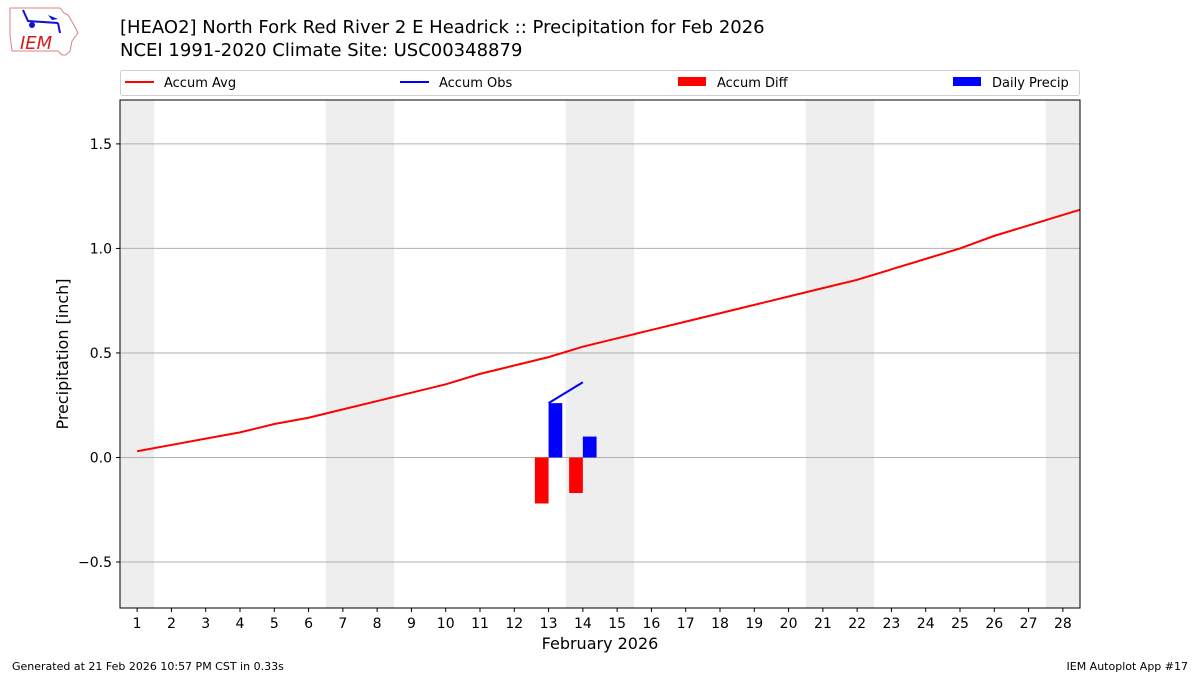 The image size is (1200, 675). Describe the element at coordinates (342, 624) in the screenshot. I see `x-tick-label: 7` at that location.